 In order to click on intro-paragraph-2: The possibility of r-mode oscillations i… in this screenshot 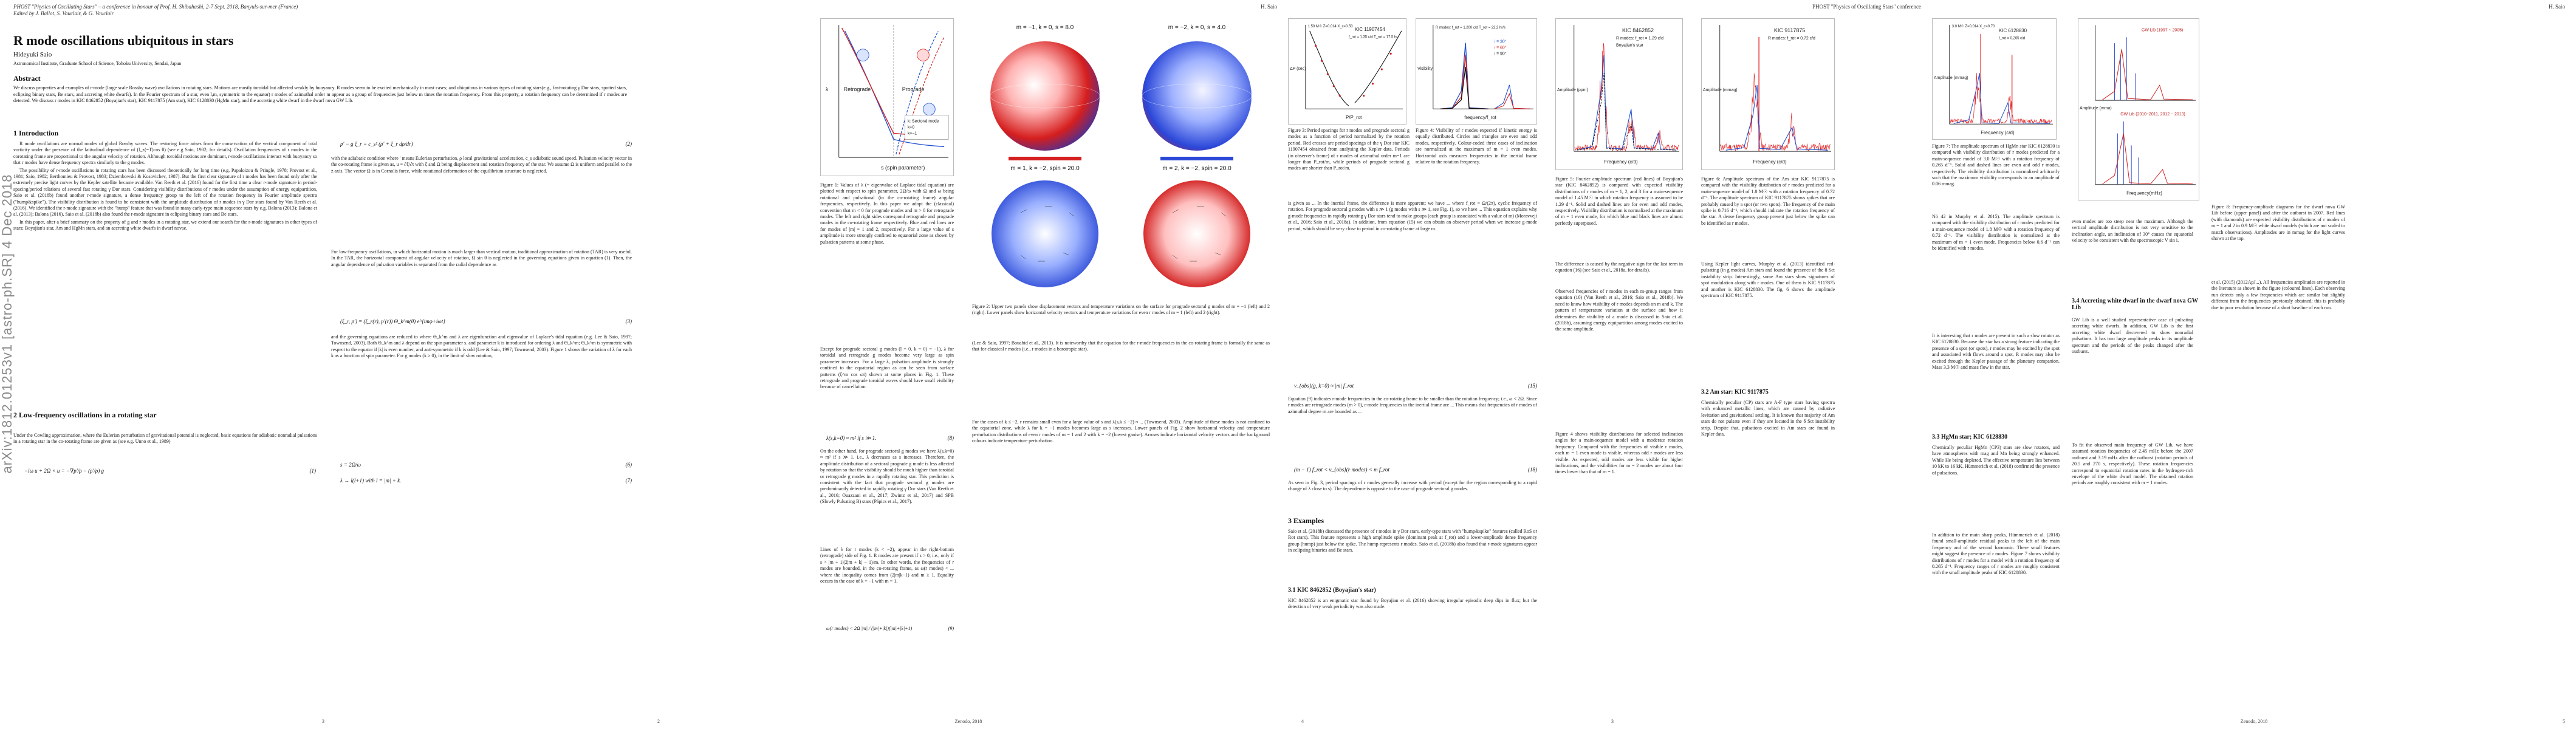, I will do `click(165, 192)`.